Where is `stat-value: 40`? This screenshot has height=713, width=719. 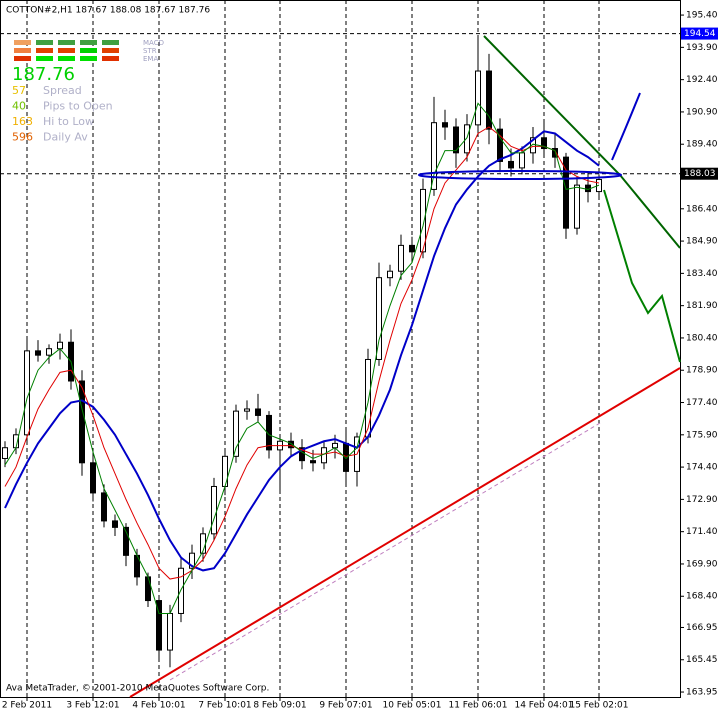 stat-value: 40 is located at coordinates (19, 106).